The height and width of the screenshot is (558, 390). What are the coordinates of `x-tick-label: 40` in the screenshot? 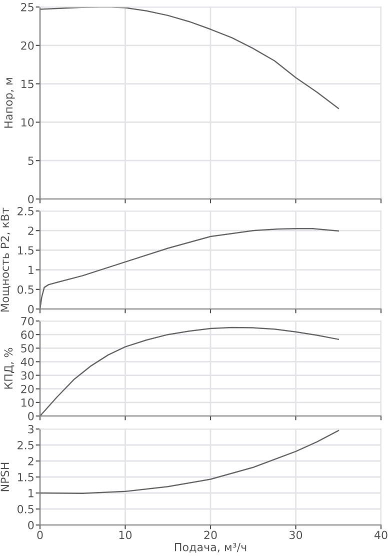 It's located at (381, 535).